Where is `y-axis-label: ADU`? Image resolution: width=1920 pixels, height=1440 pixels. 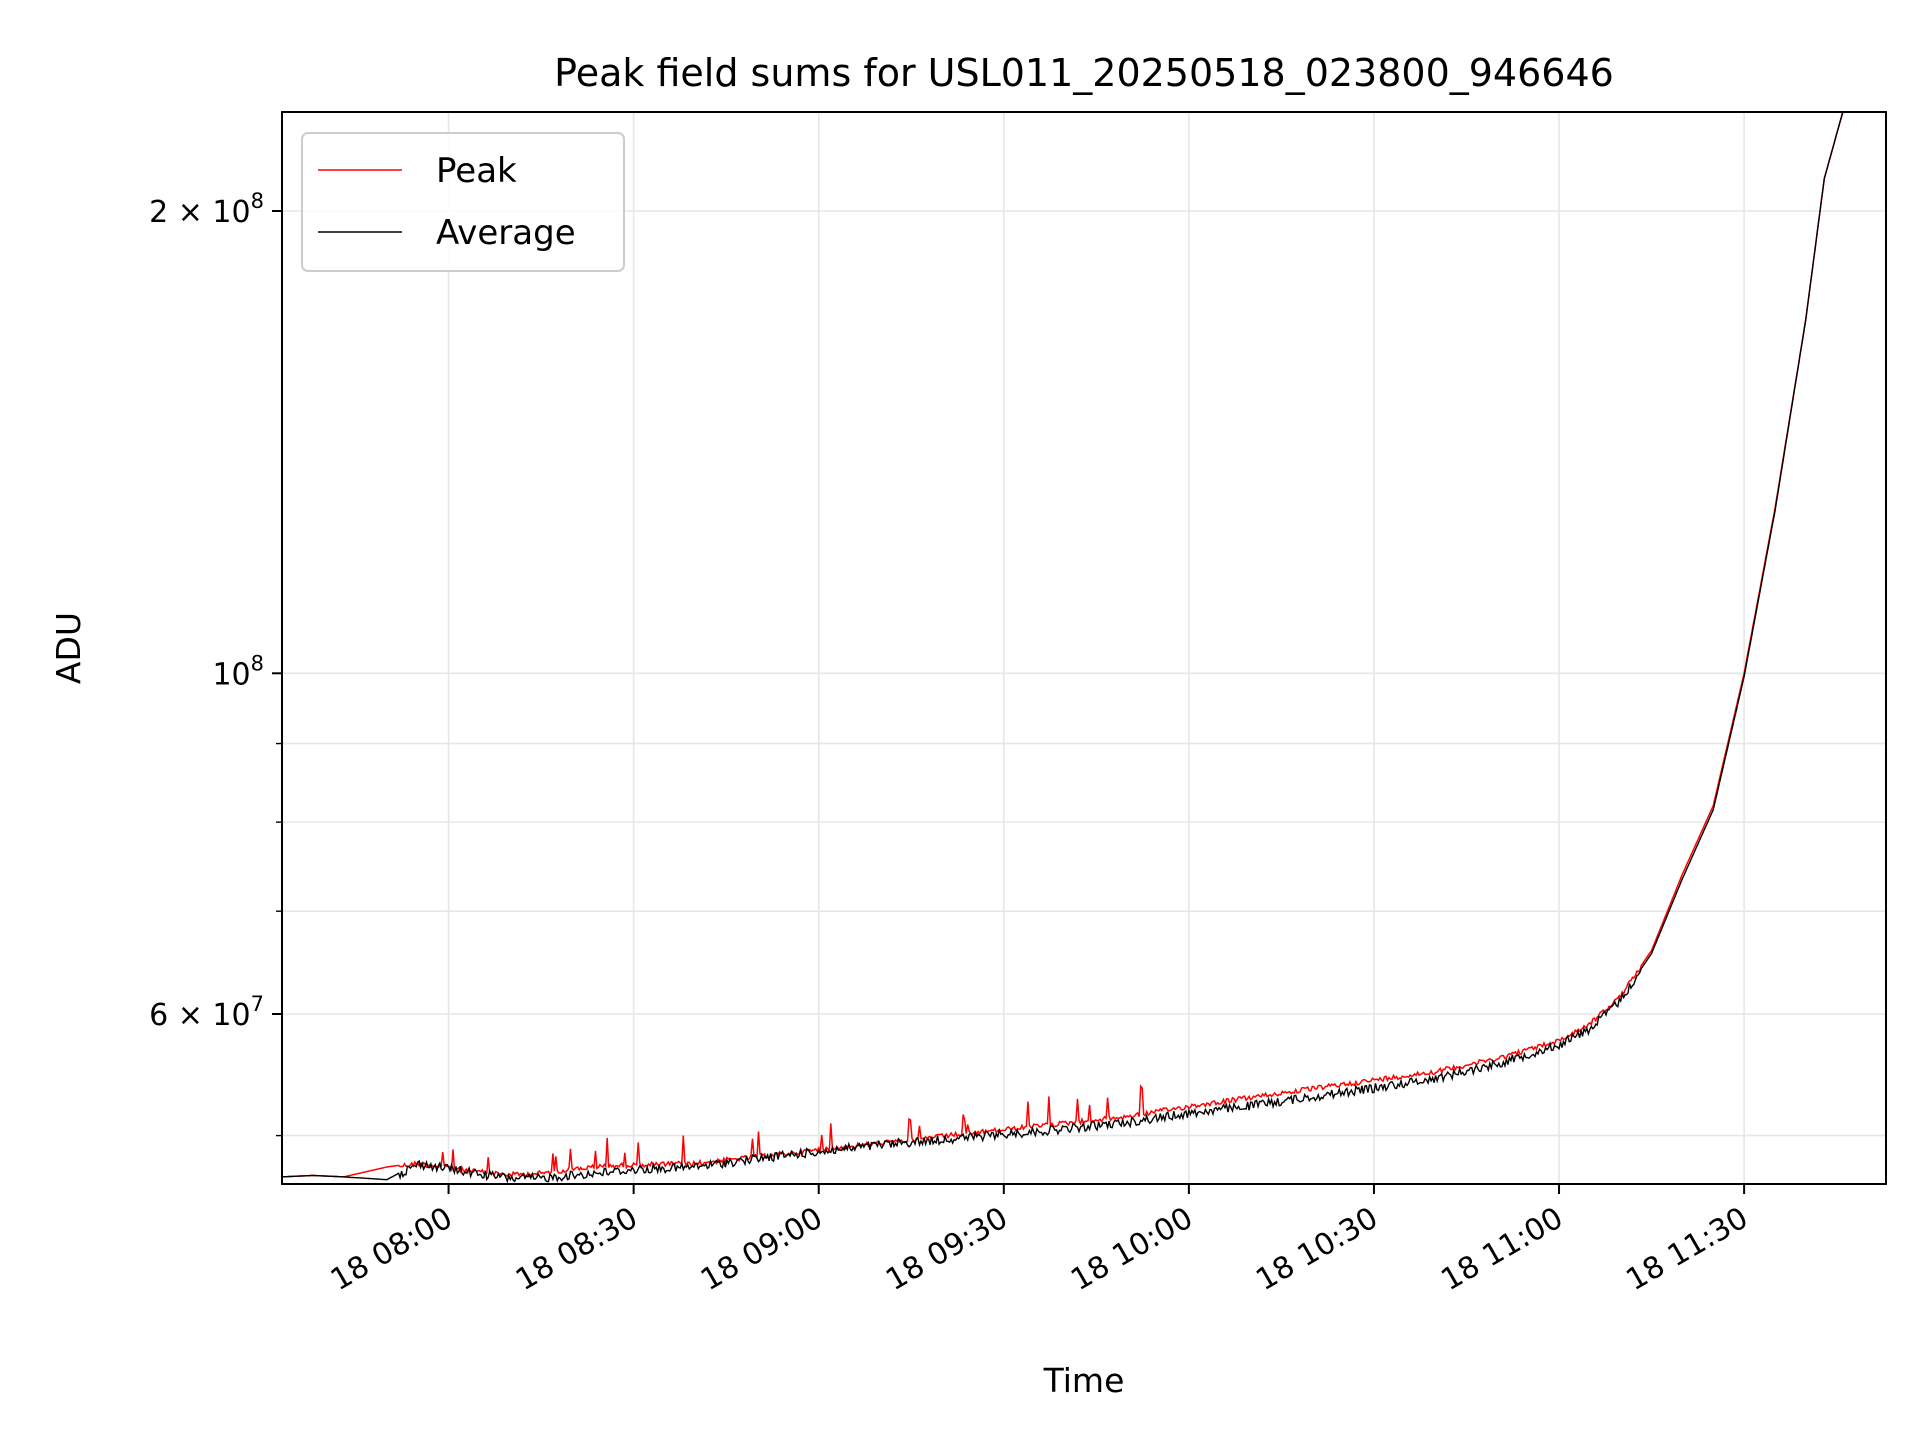
y-axis-label: ADU is located at coordinates (68, 648).